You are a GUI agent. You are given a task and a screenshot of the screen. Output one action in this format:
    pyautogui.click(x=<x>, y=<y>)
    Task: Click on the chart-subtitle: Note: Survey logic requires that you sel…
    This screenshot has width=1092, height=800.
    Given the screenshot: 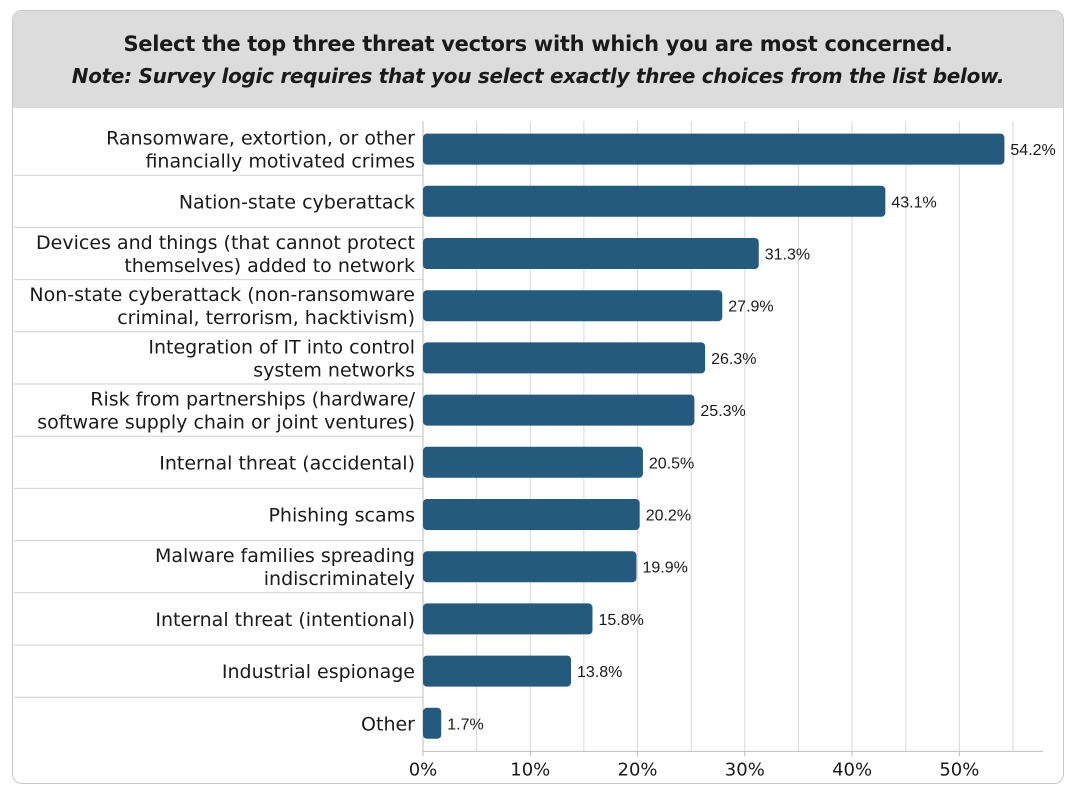 What is the action you would take?
    pyautogui.click(x=538, y=76)
    